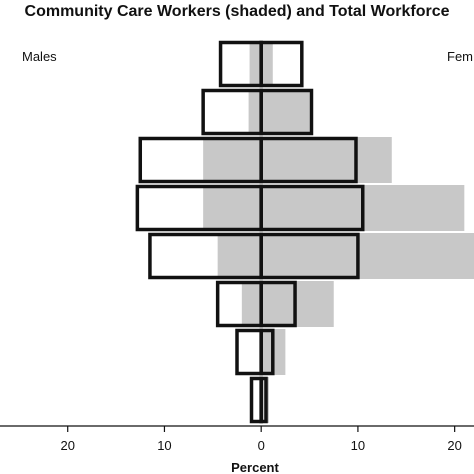 The width and height of the screenshot is (474, 474). Describe the element at coordinates (237, 439) in the screenshot. I see `x-axis: 20 10 0 10 20` at that location.